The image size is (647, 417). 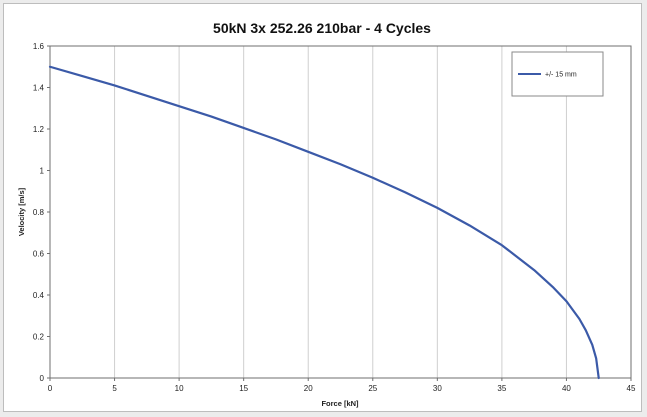 What do you see at coordinates (631, 388) in the screenshot?
I see `x-tick-label: 45` at bounding box center [631, 388].